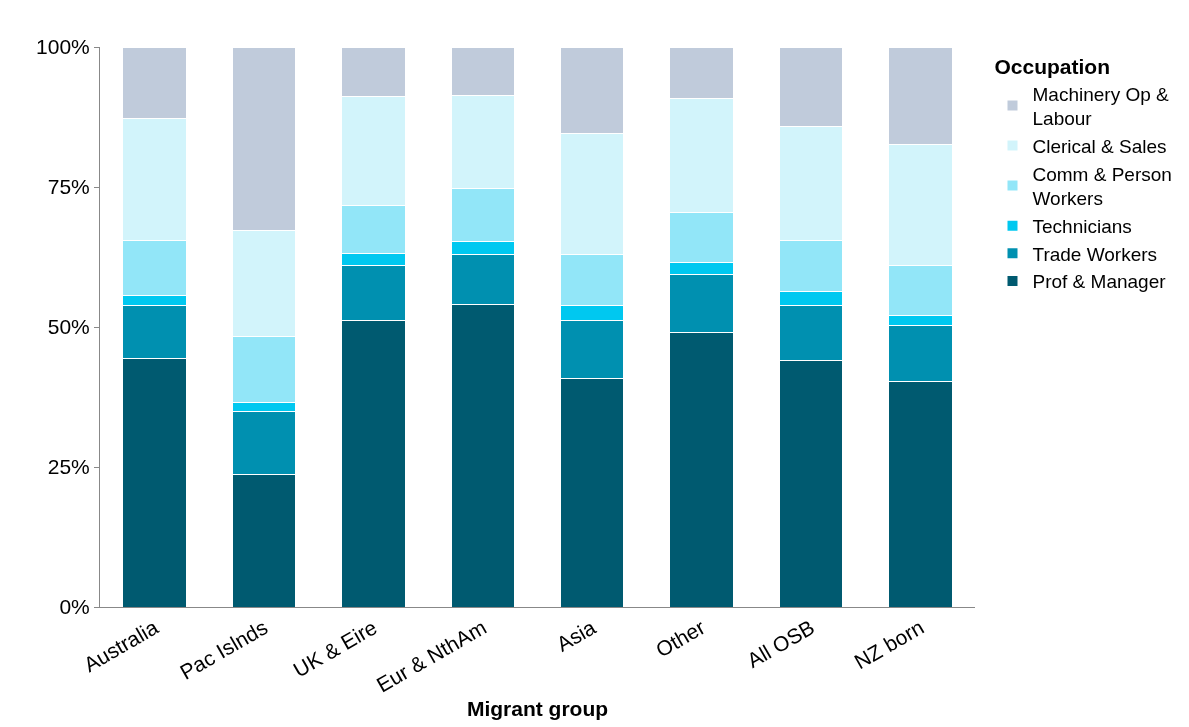 The image size is (1189, 727). What do you see at coordinates (1095, 254) in the screenshot?
I see `legend-label: Trade Workers` at bounding box center [1095, 254].